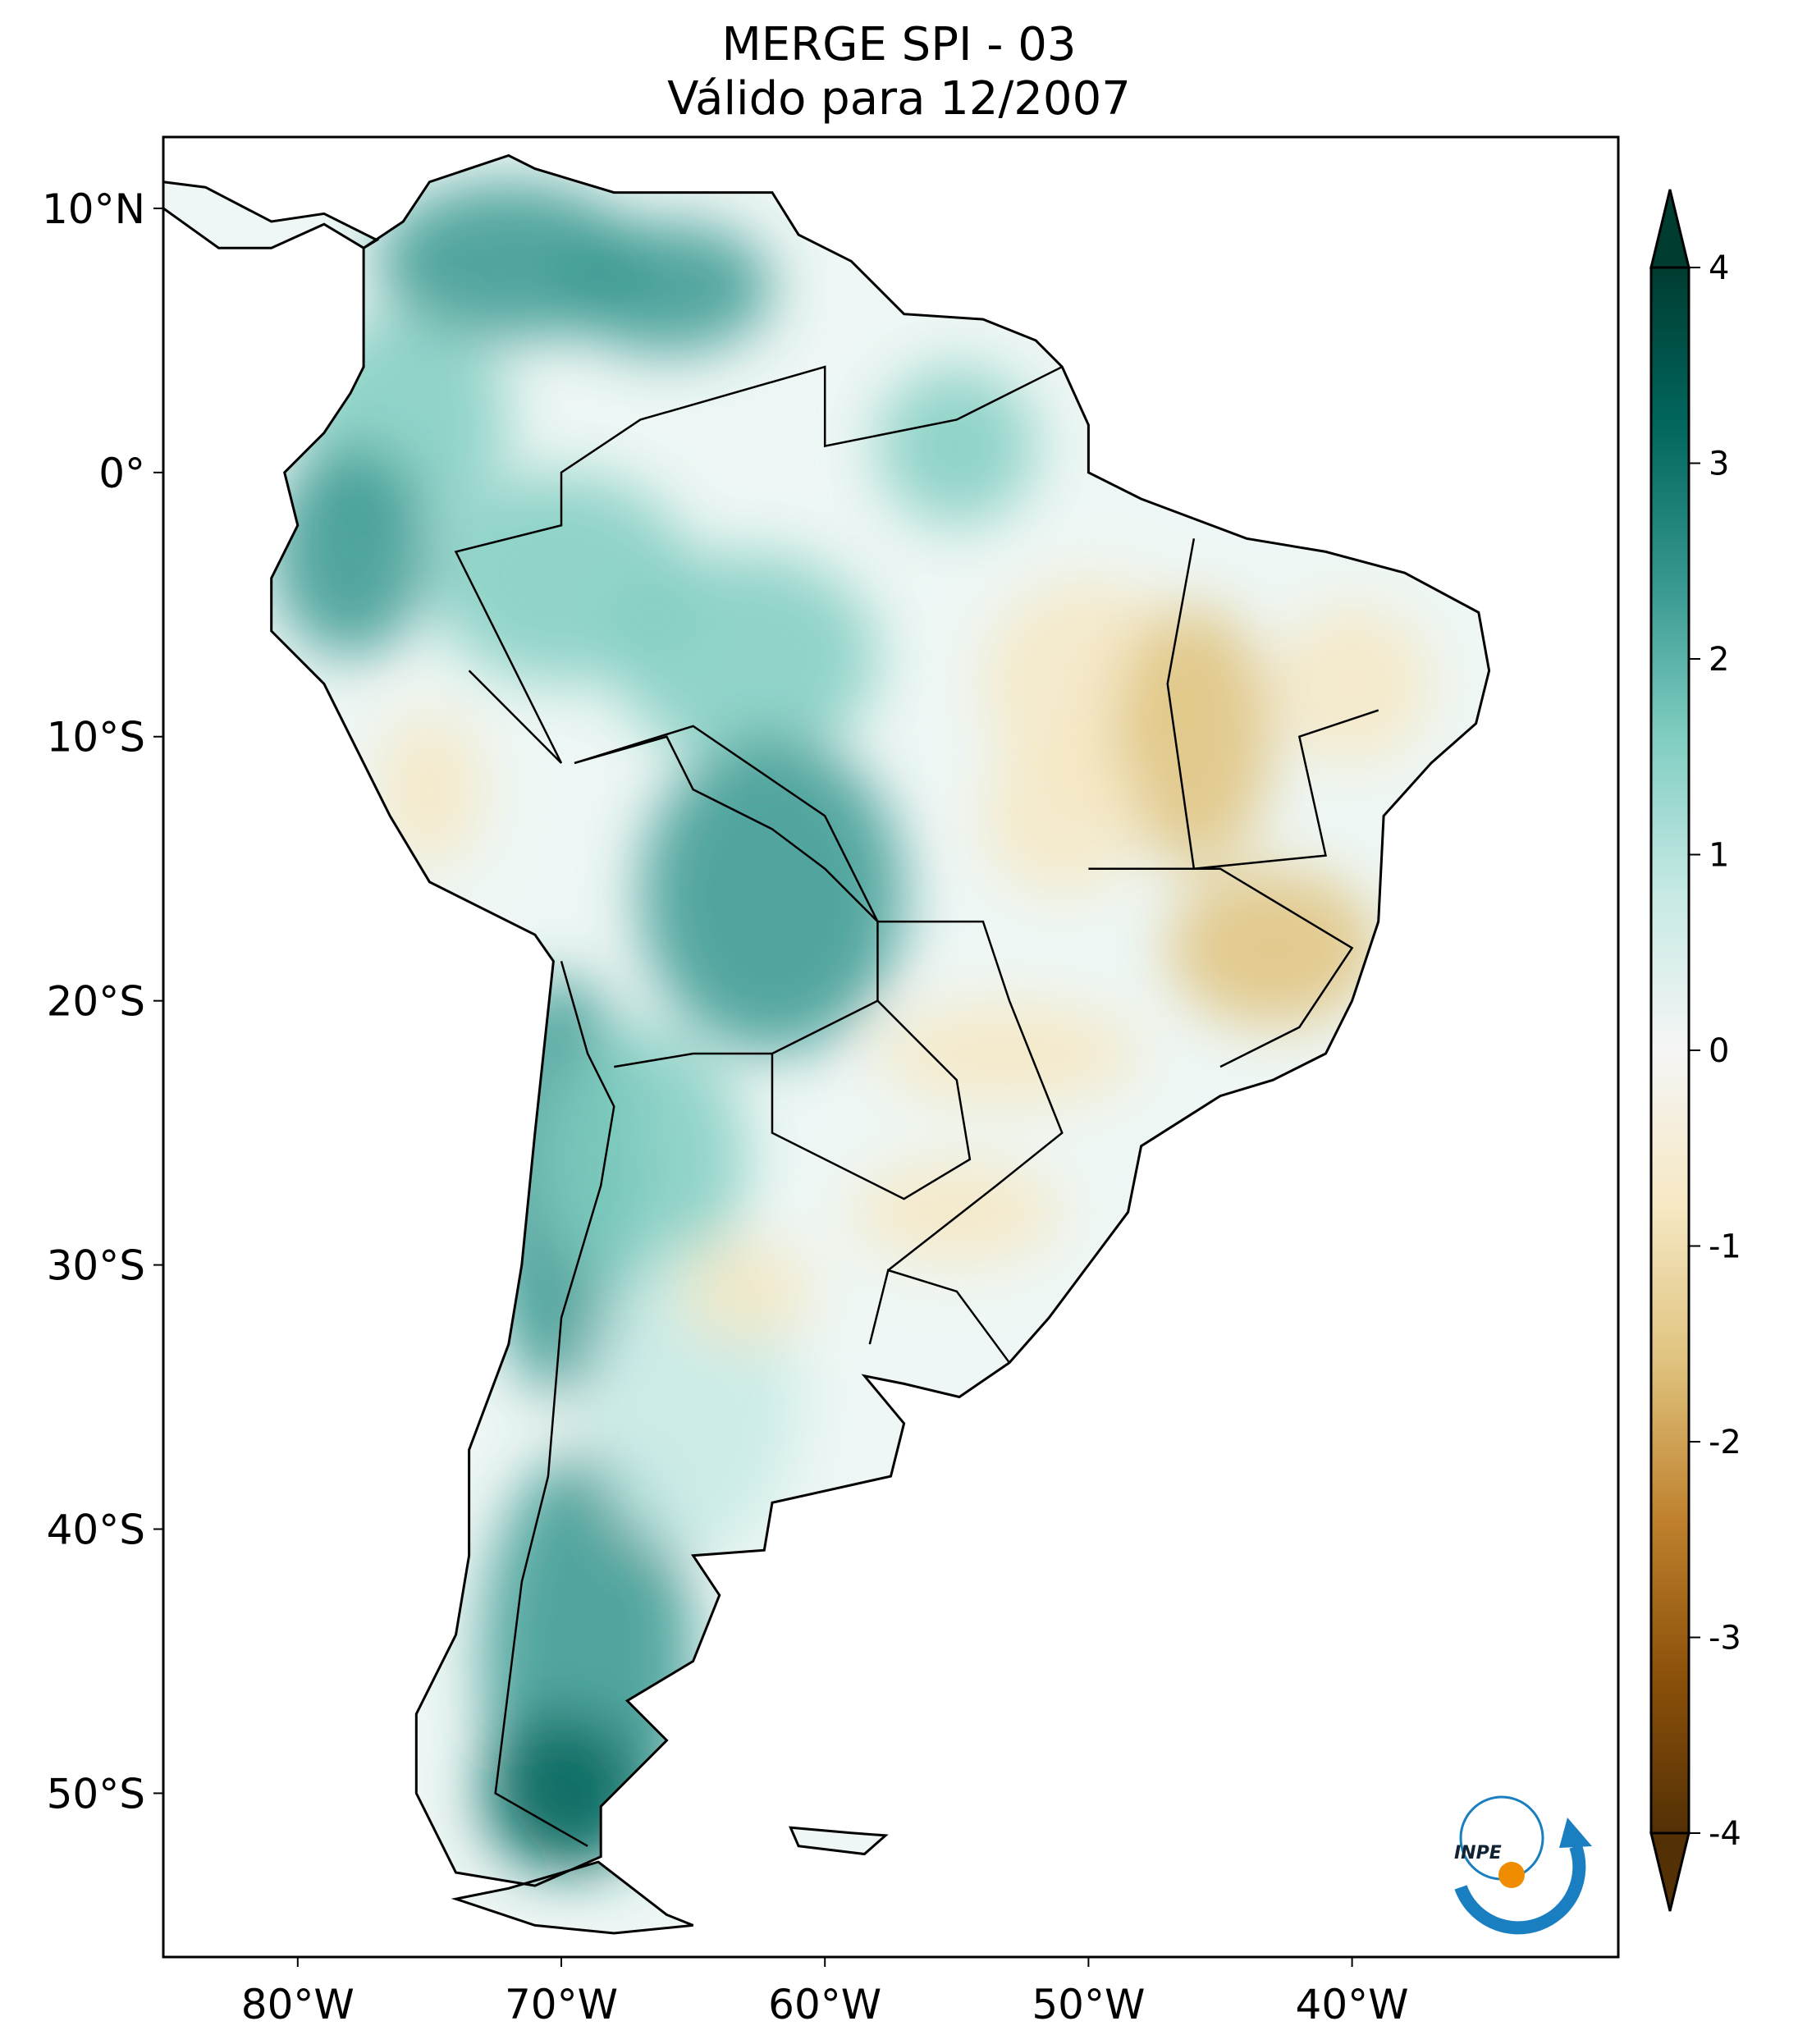 The height and width of the screenshot is (2044, 1798). What do you see at coordinates (1719, 660) in the screenshot?
I see `colorbar-tick-label: 2` at bounding box center [1719, 660].